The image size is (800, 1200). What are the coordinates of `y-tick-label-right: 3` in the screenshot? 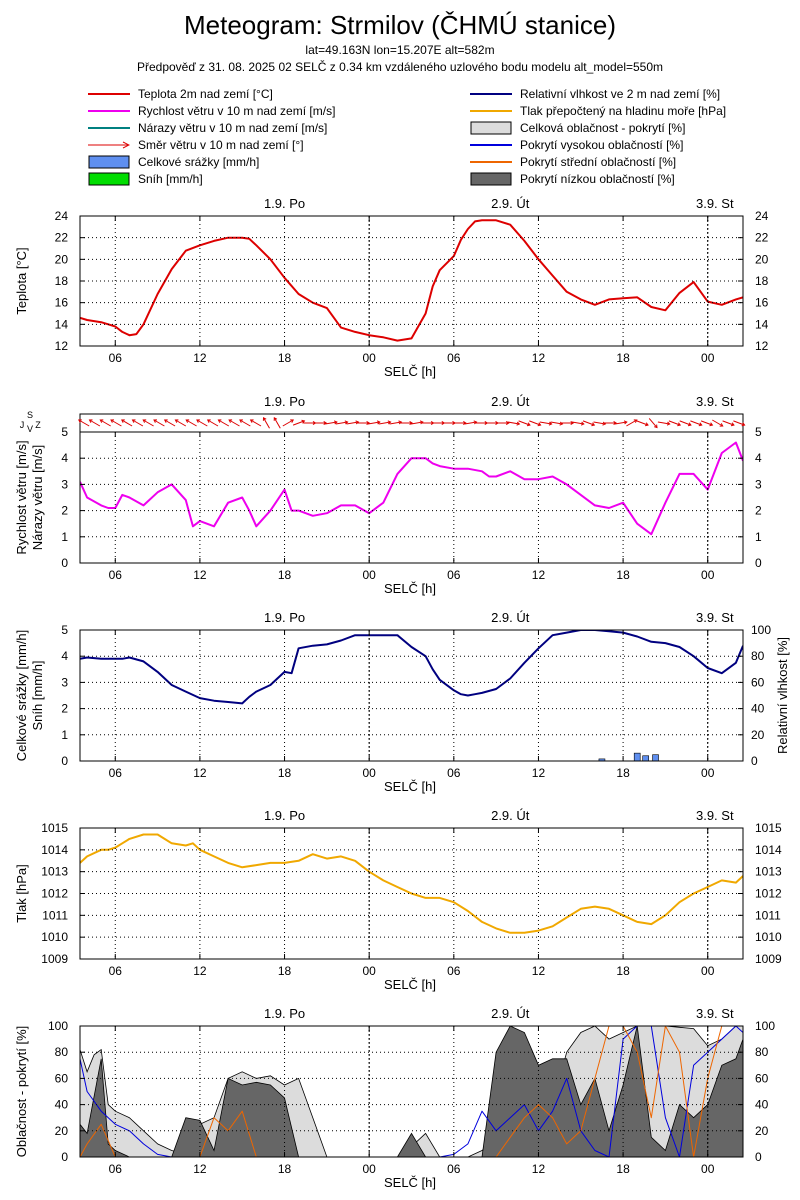 It's located at (758, 484).